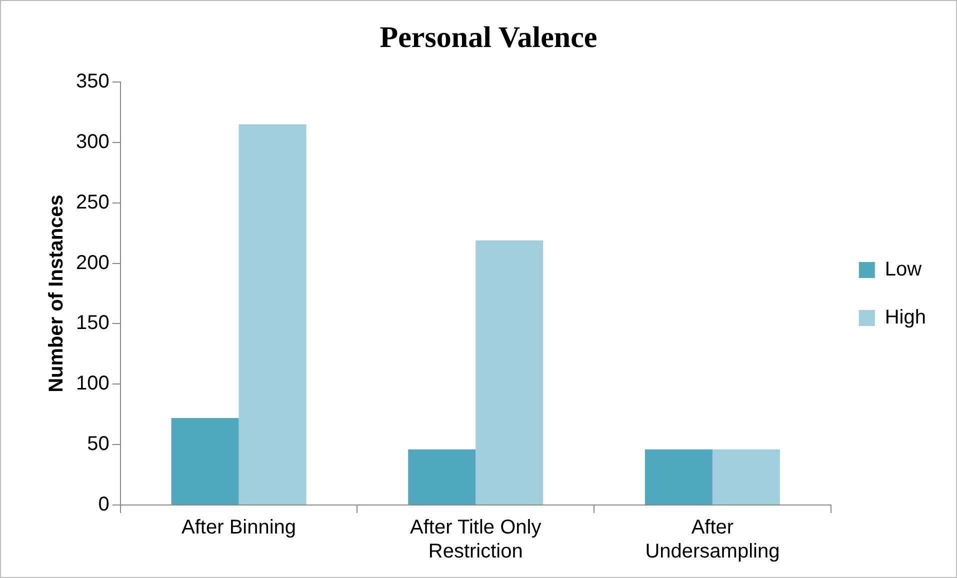 The width and height of the screenshot is (957, 578). Describe the element at coordinates (93, 81) in the screenshot. I see `y-tick-label: 350` at that location.